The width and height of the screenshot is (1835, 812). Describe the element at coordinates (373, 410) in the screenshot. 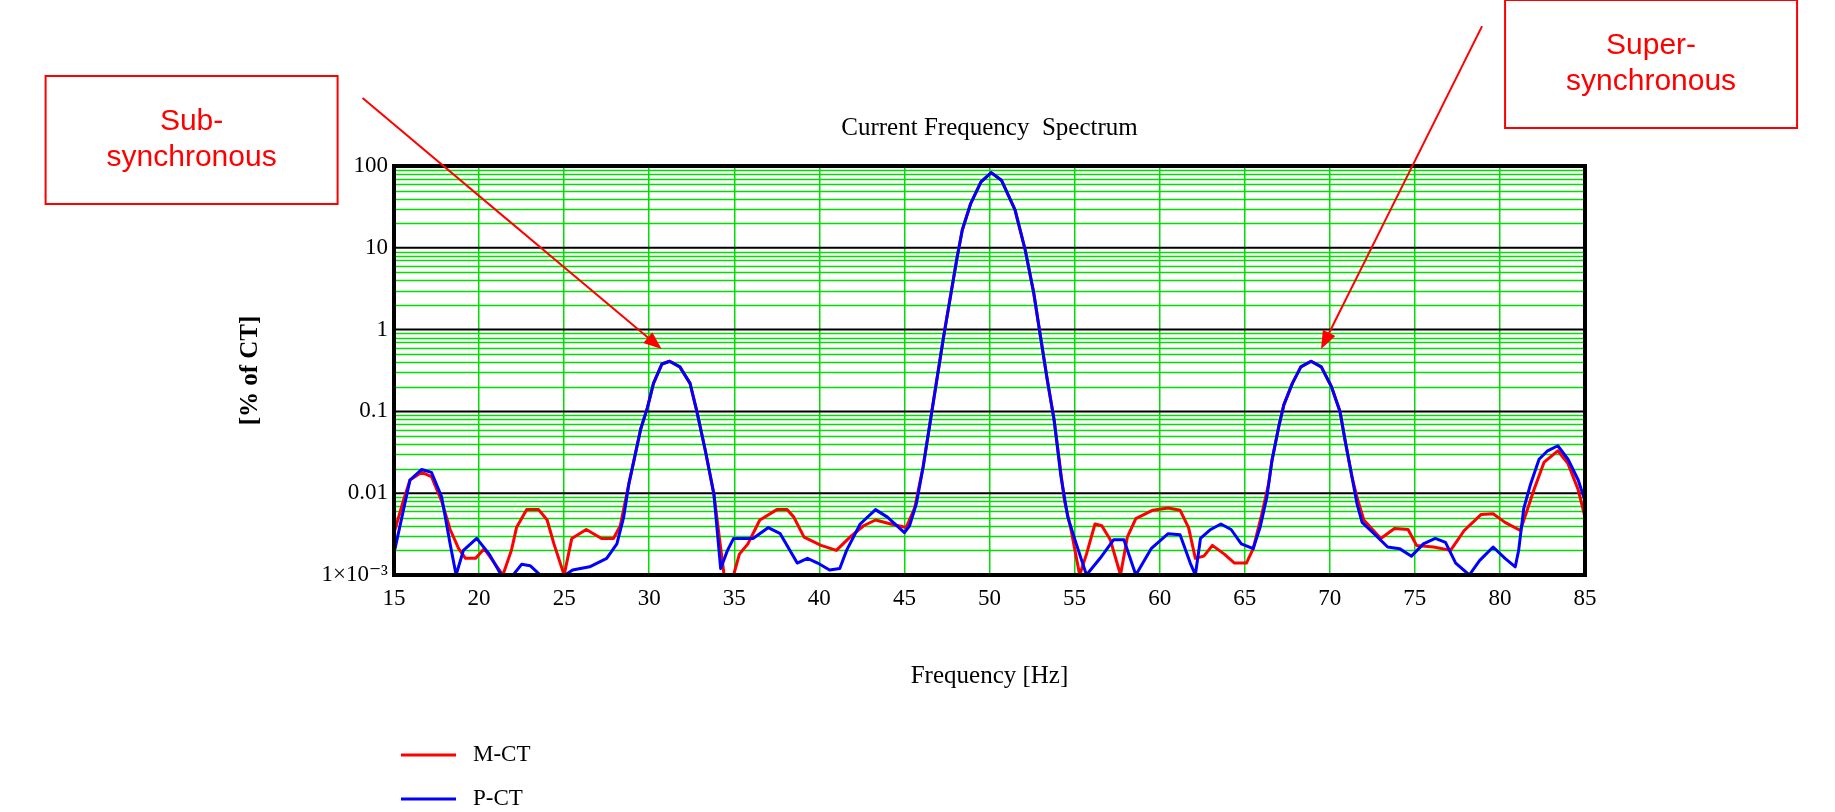

I see `y-tick-label: 0.1` at that location.